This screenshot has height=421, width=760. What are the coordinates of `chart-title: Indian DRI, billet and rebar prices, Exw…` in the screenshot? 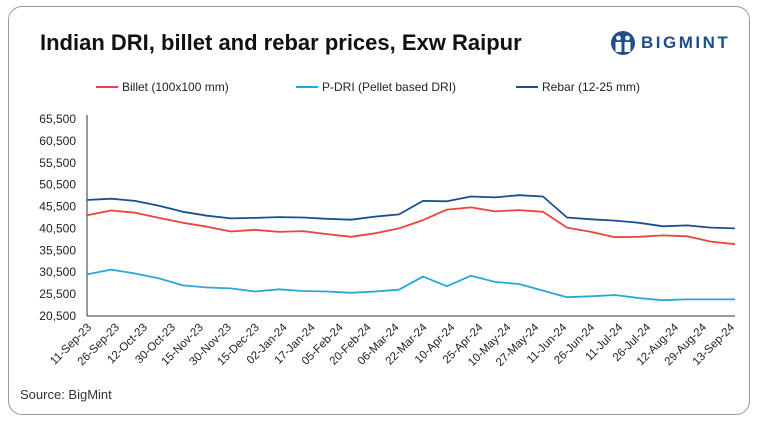 It's located at (281, 42).